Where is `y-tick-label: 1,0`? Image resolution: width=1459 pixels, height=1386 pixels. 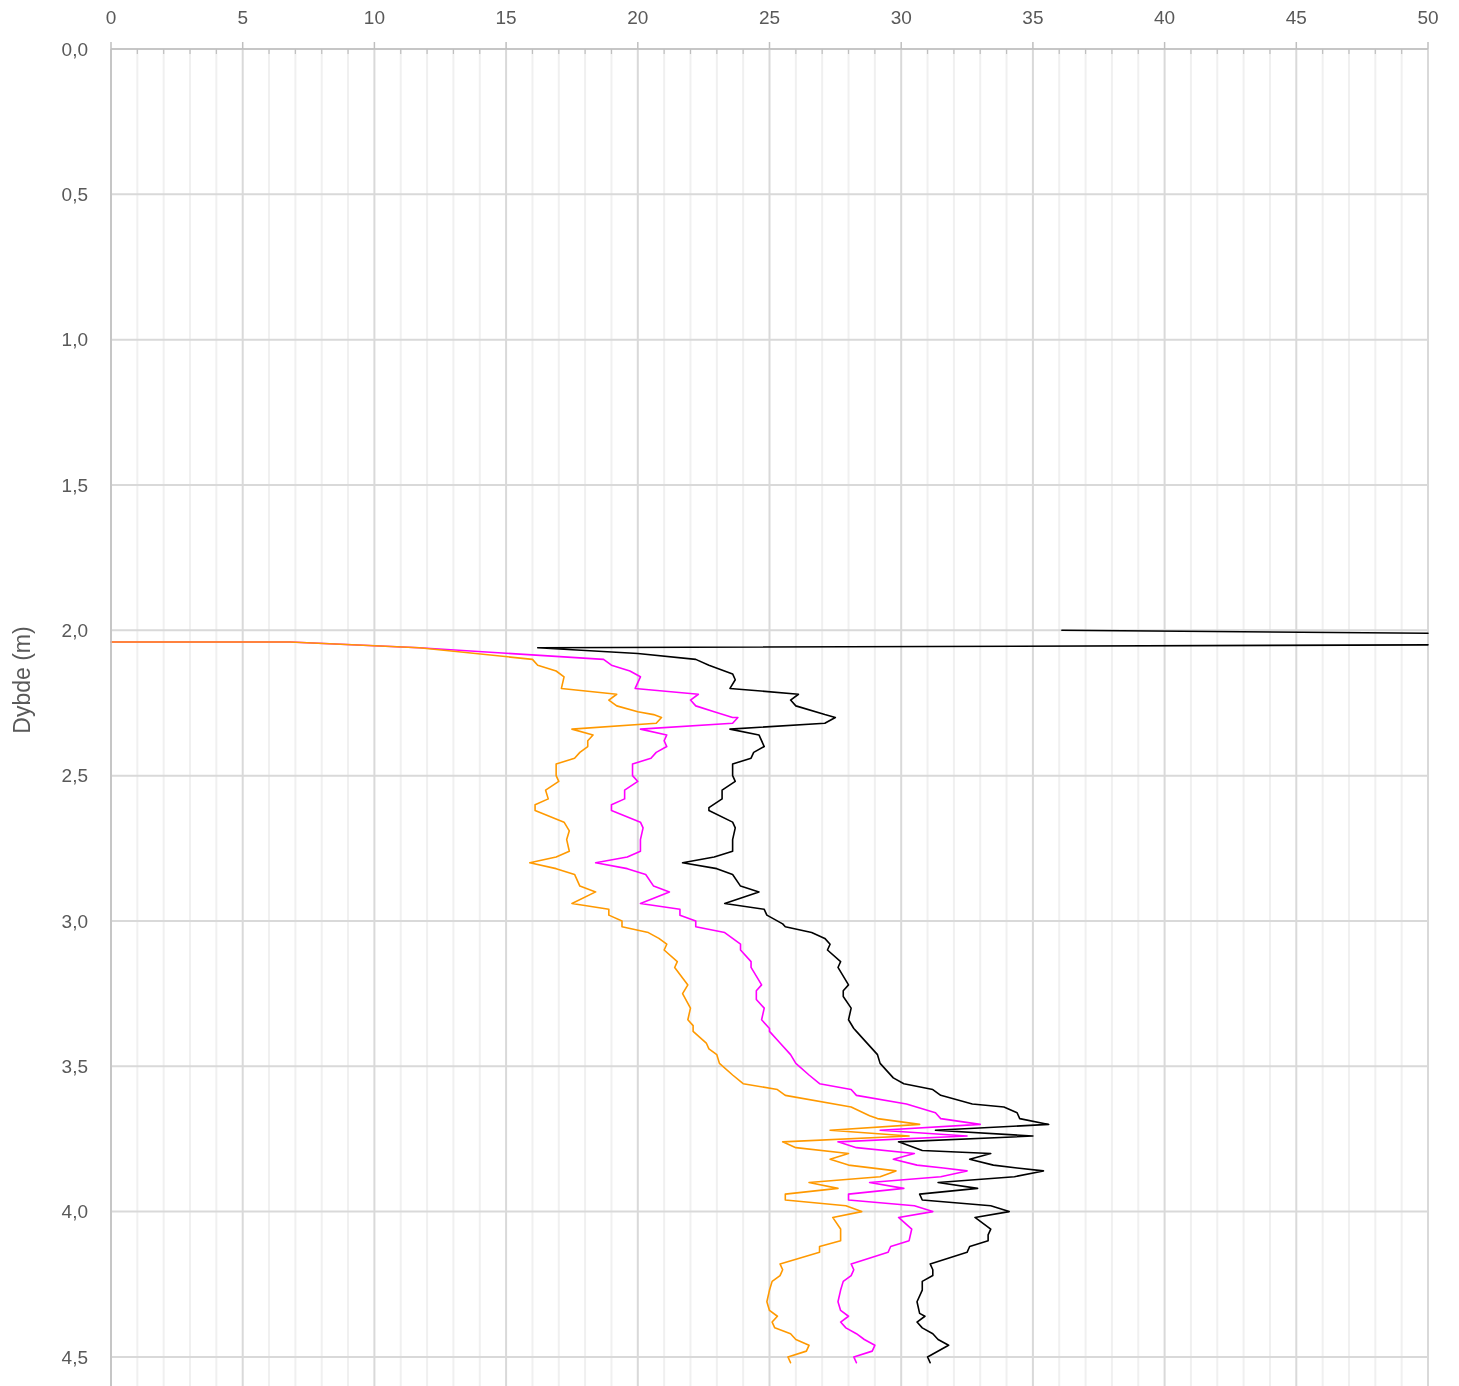
y-tick-label: 1,0 is located at coordinates (74, 340).